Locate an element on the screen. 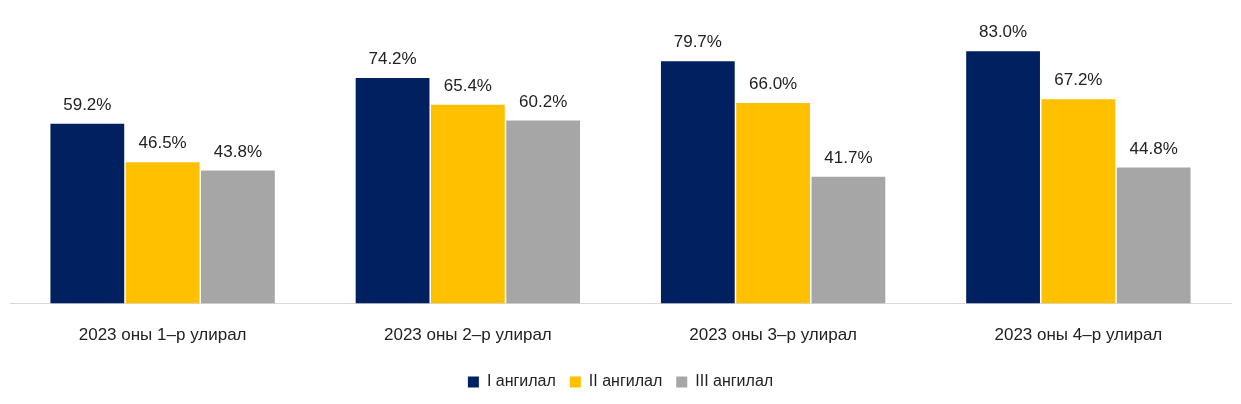  data-label: 79.7% is located at coordinates (697, 42).